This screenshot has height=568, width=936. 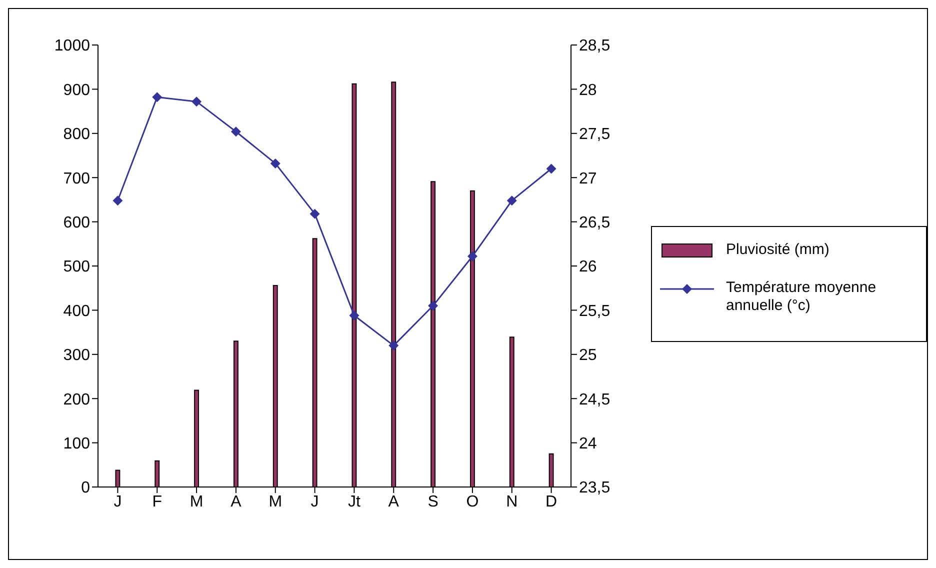 I want to click on y-tick-label: 0, so click(x=85, y=488).